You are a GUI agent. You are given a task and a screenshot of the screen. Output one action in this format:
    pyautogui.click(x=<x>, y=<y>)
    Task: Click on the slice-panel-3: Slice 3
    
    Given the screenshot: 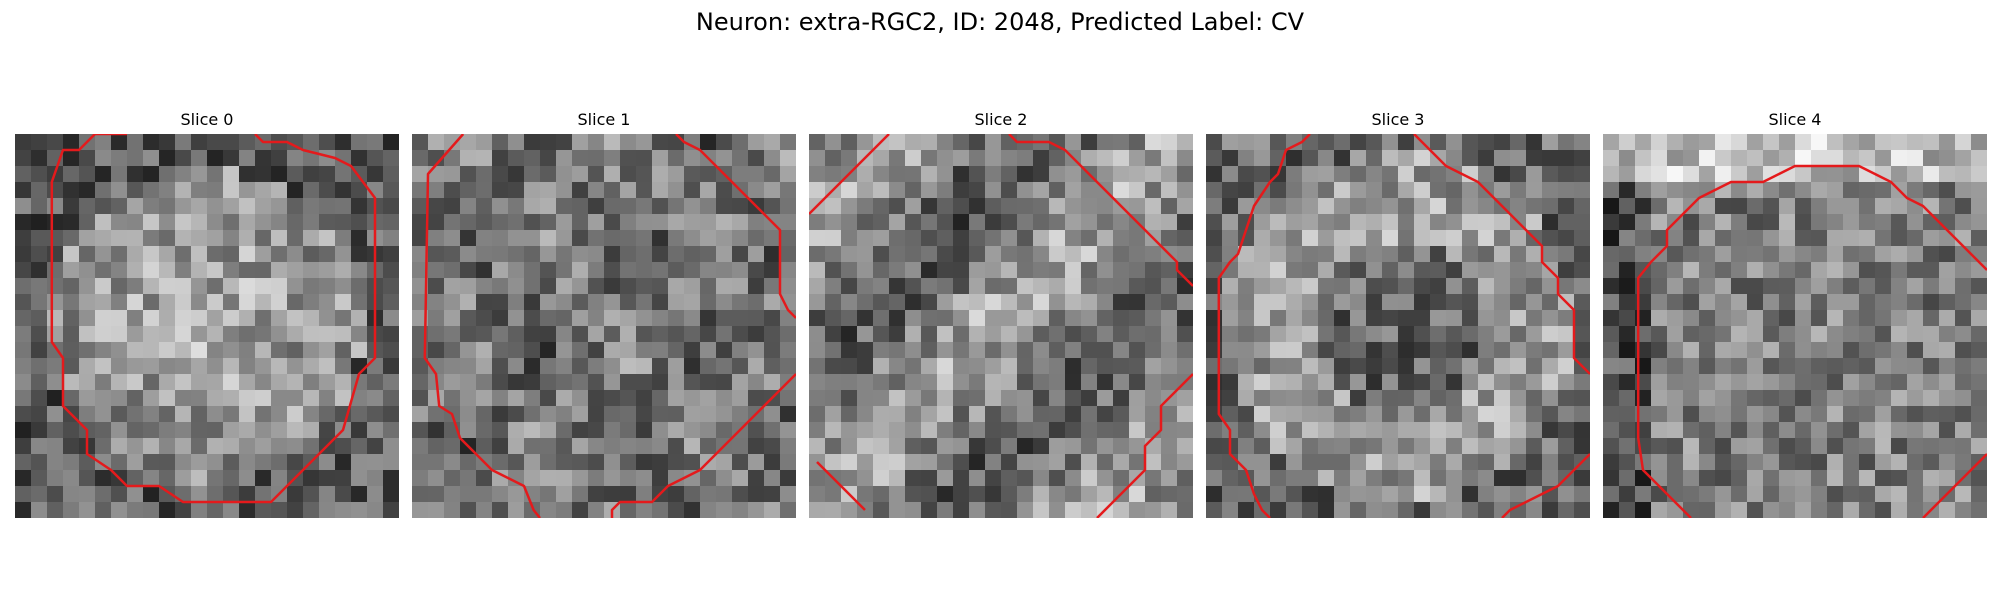 What is the action you would take?
    pyautogui.click(x=1398, y=313)
    